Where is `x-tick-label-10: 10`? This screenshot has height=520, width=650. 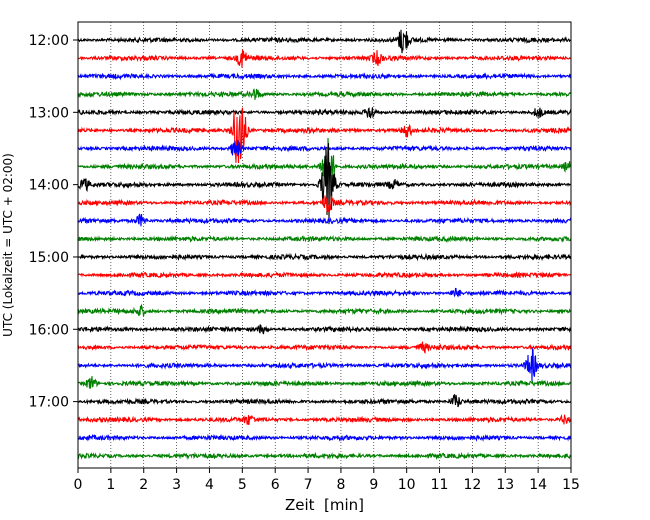 x-tick-label-10: 10 is located at coordinates (407, 485).